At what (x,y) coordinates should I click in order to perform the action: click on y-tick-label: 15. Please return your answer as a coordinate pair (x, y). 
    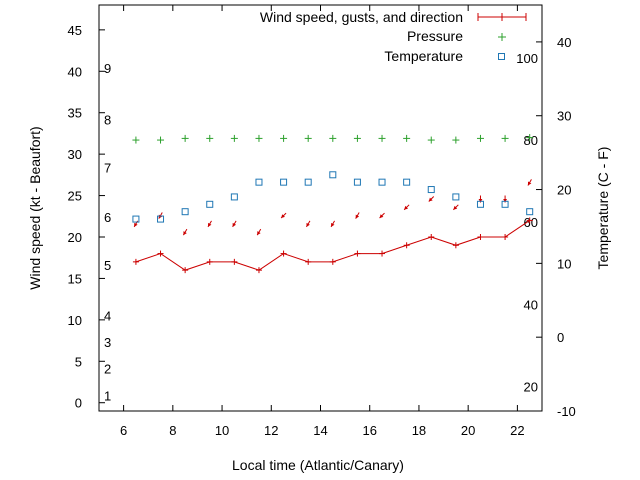
    Looking at the image, I should click on (75, 278).